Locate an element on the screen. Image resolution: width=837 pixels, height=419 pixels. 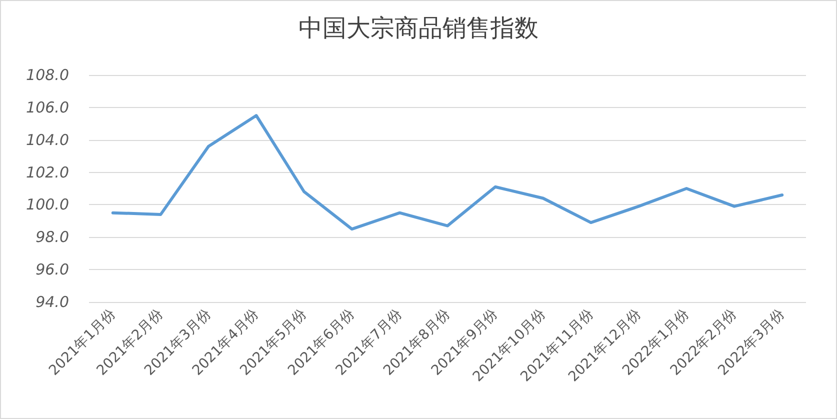
y-tick-label: 96.0 is located at coordinates (52, 269).